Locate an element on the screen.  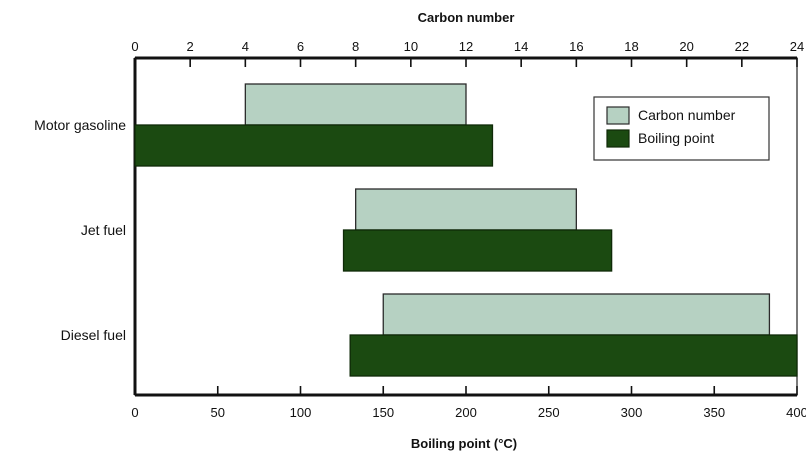
top-tick-label-20: 20 is located at coordinates (686, 46).